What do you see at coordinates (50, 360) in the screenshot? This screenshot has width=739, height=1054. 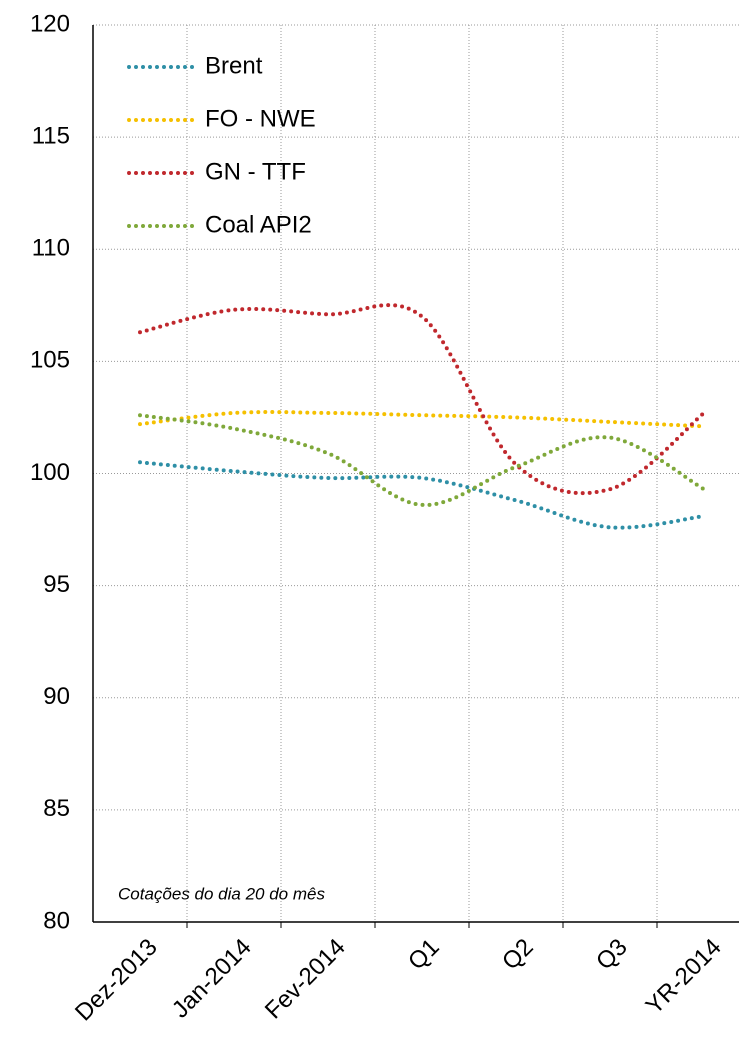 I see `y-tick-label: 105` at bounding box center [50, 360].